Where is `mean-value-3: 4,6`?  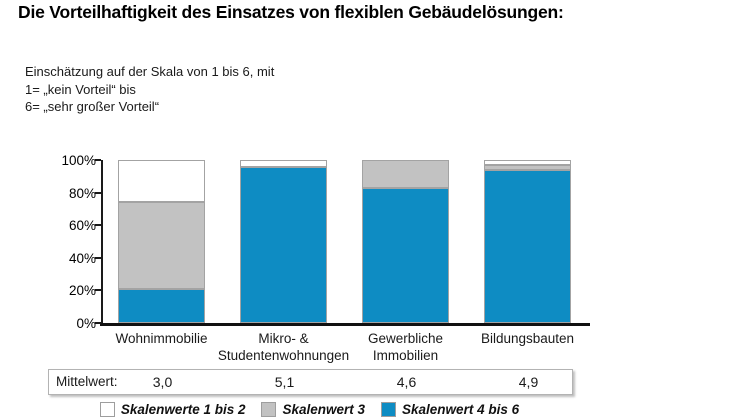
mean-value-3: 4,6 is located at coordinates (406, 382).